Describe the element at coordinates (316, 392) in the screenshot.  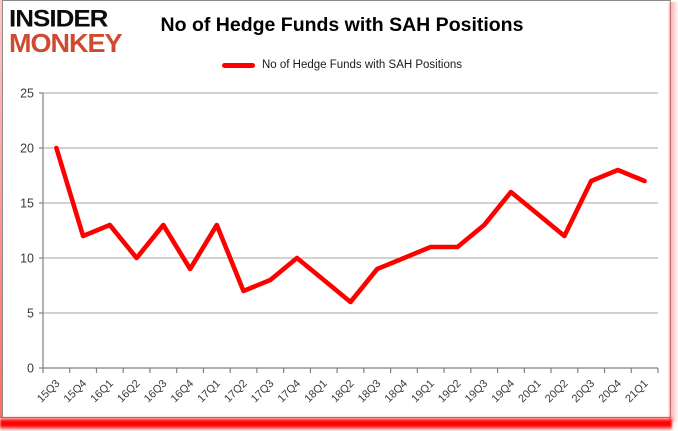
I see `svg-text: 18Q1` at that location.